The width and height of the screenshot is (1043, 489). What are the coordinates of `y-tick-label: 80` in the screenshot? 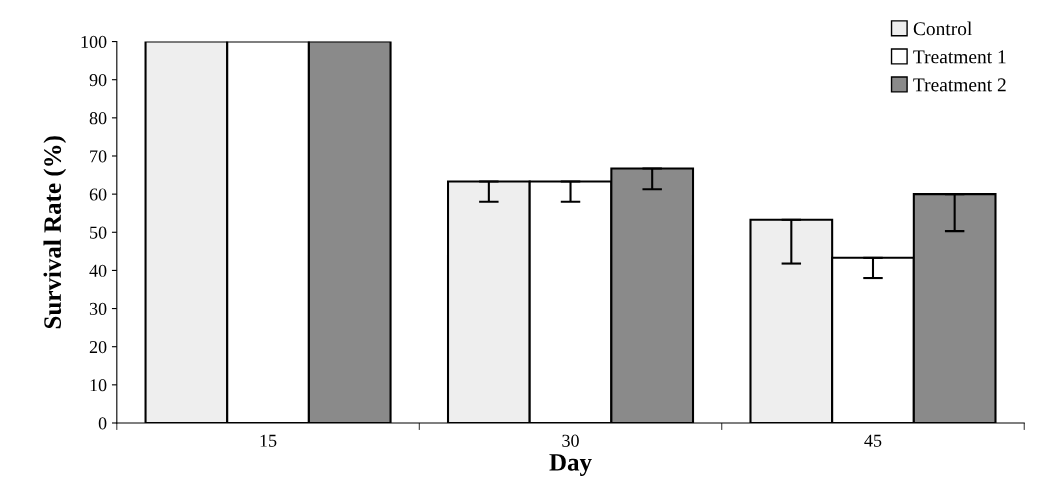 It's located at (98, 118).